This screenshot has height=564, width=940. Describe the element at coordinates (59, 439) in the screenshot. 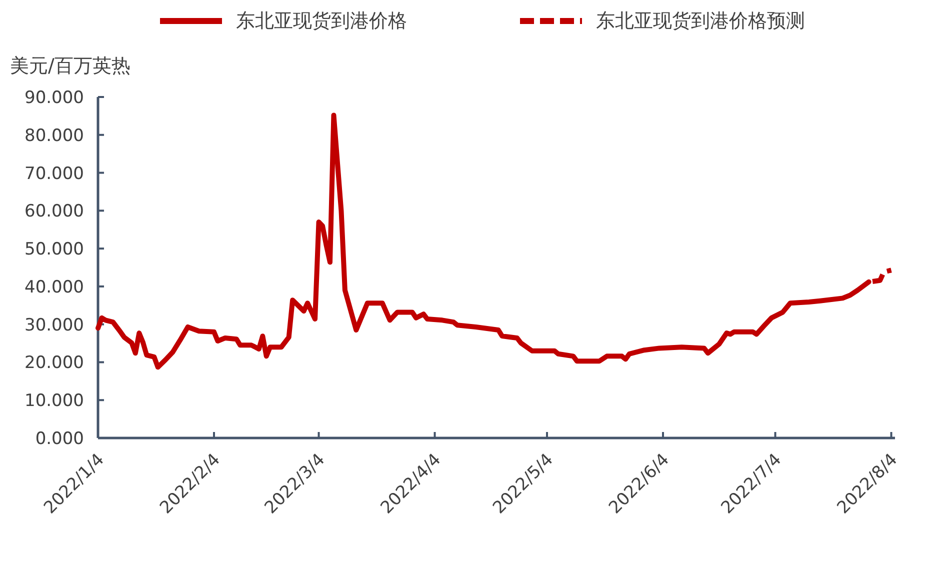

I see `y-tick-label: 0.000` at that location.